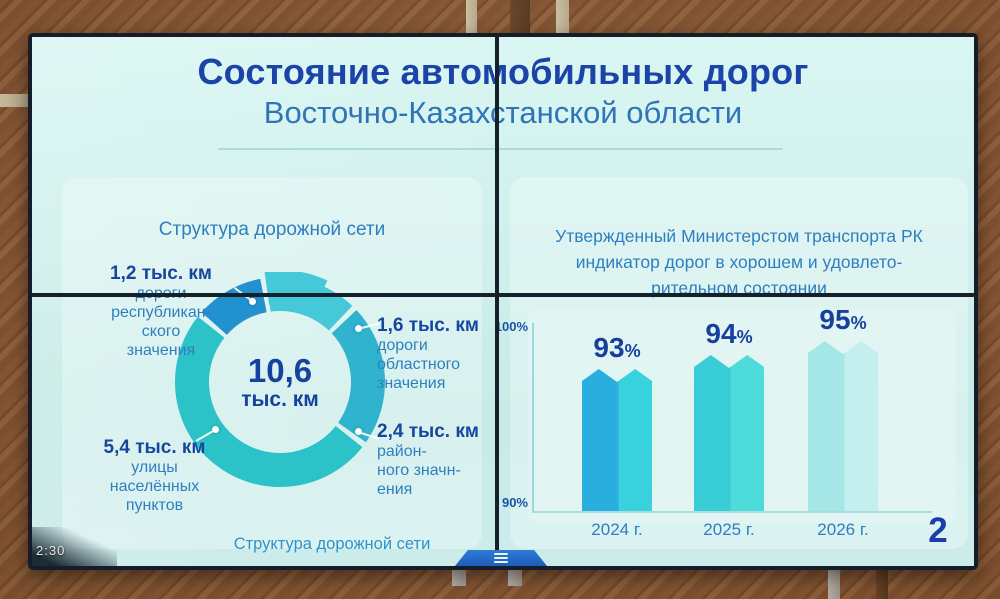 This screenshot has width=1000, height=599. I want to click on segment-value: 2,4 тыс. км, so click(428, 431).